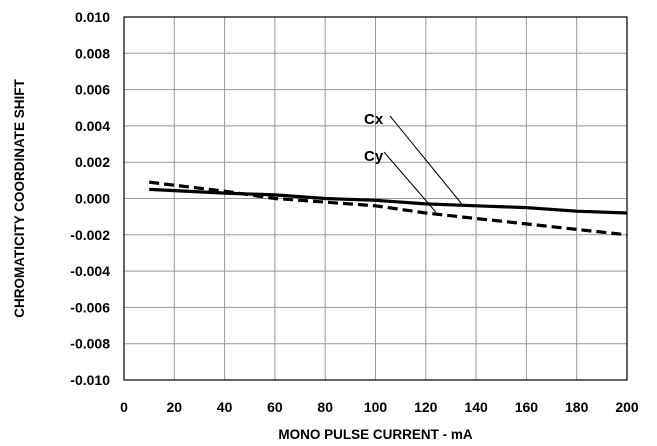 The image size is (657, 446). What do you see at coordinates (92, 126) in the screenshot?
I see `y-tick-label: 0.004` at bounding box center [92, 126].